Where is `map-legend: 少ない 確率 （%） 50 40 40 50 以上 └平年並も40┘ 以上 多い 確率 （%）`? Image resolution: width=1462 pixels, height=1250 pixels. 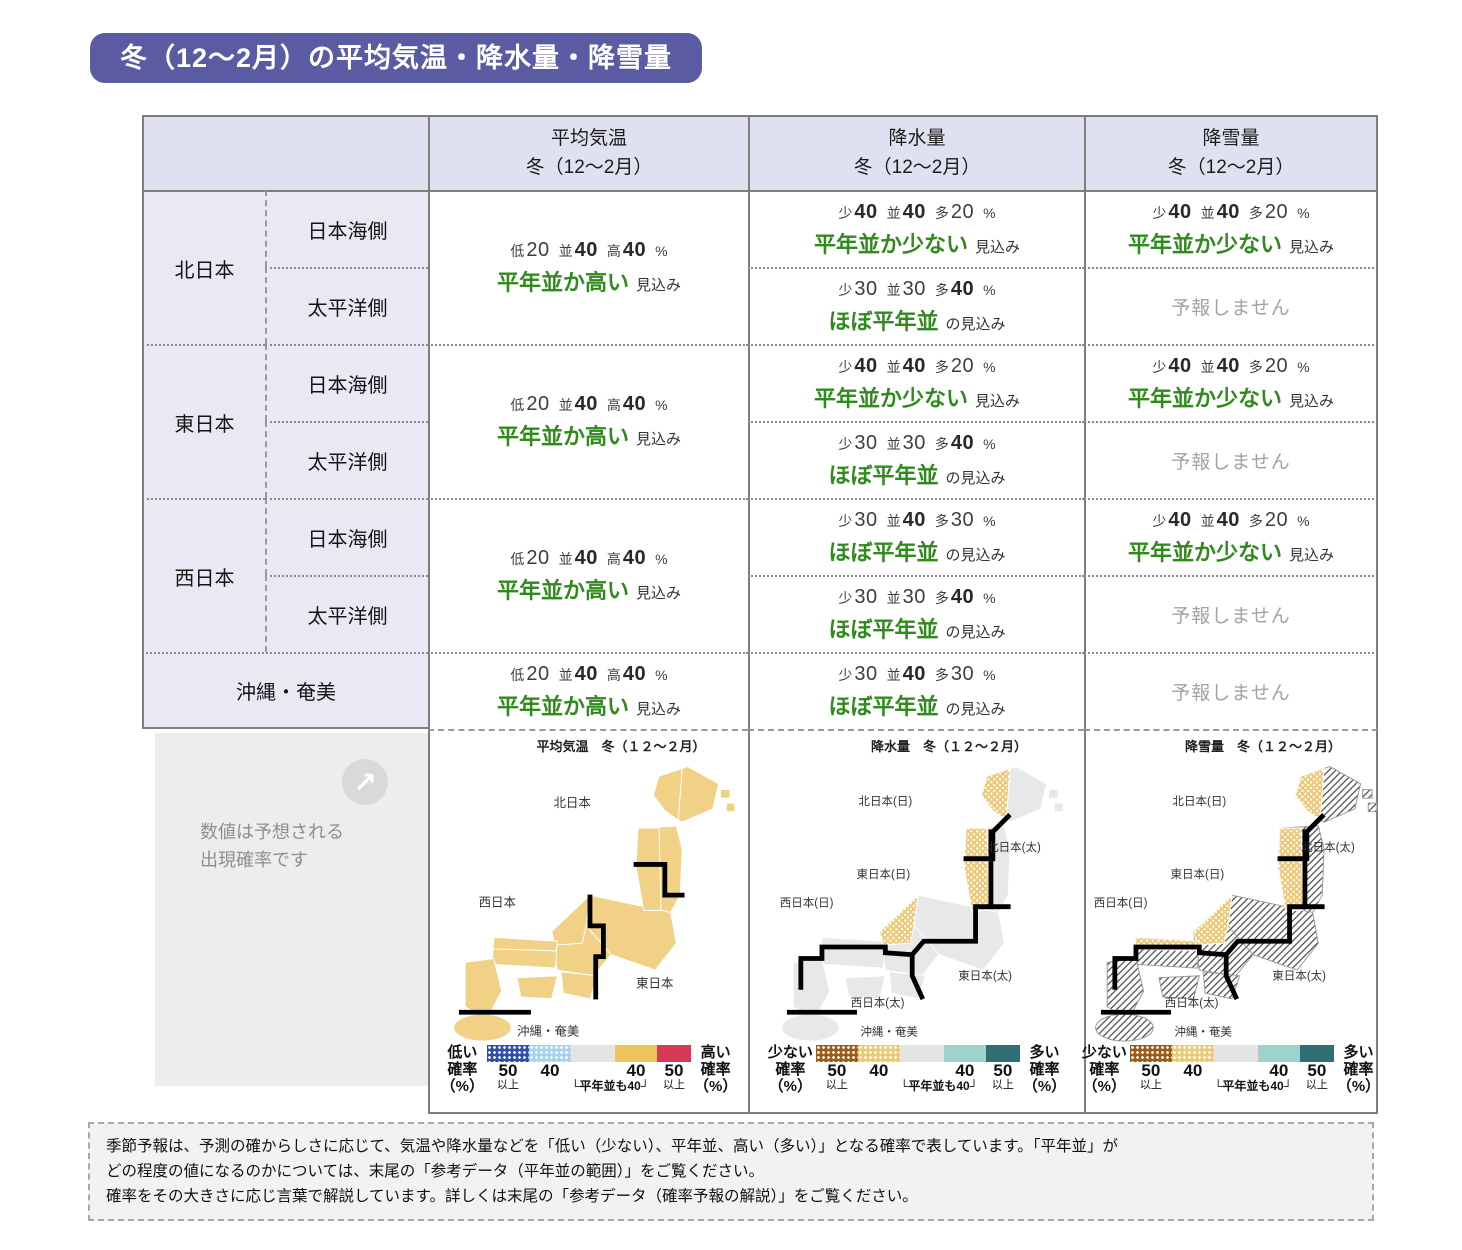 map-legend: 少ない 確率 （%） 50 40 40 50 以上 └平年並も40┘ 以上 多い 確率 （%） is located at coordinates (1231, 1069).